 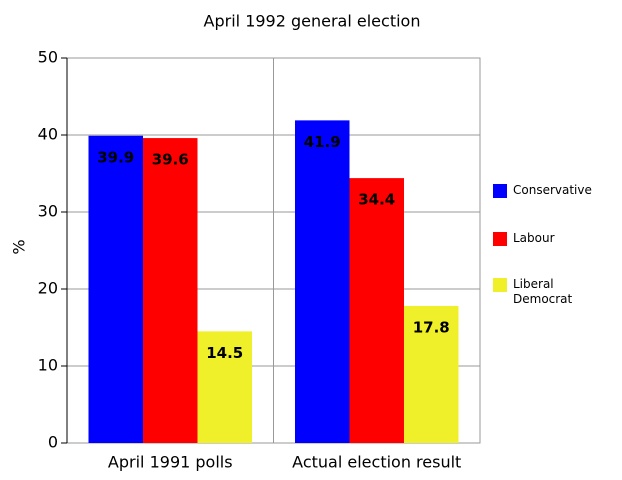 I want to click on data-label: 17.8, so click(x=431, y=327).